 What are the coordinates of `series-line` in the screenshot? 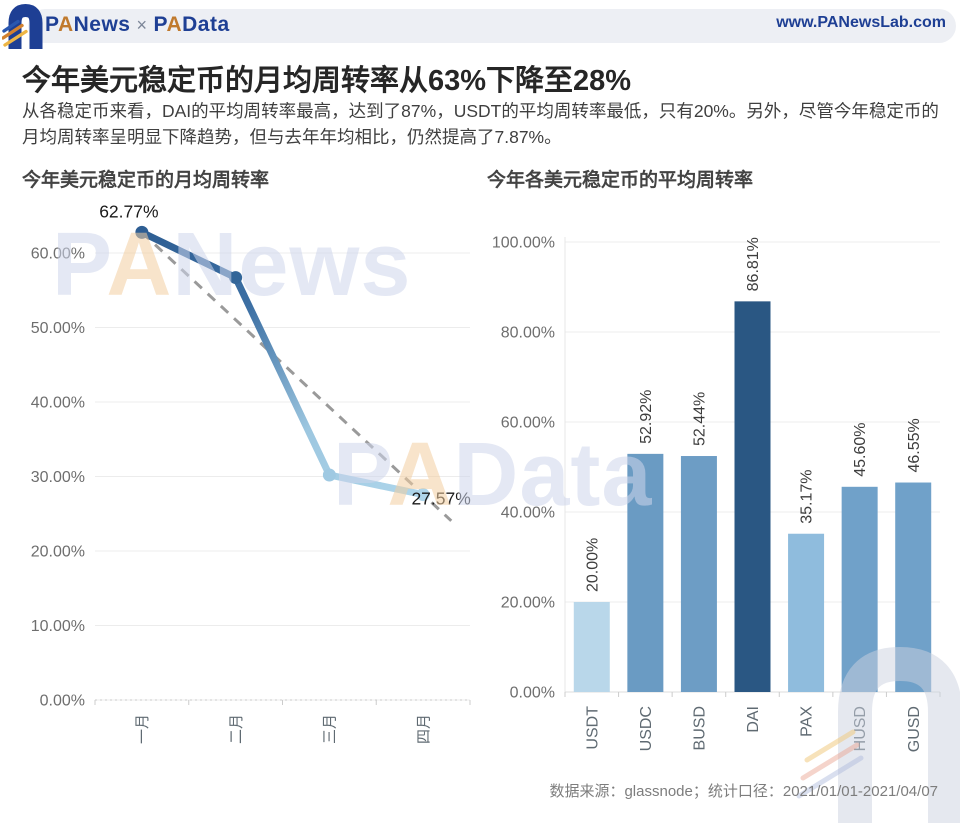 It's located at (282, 363).